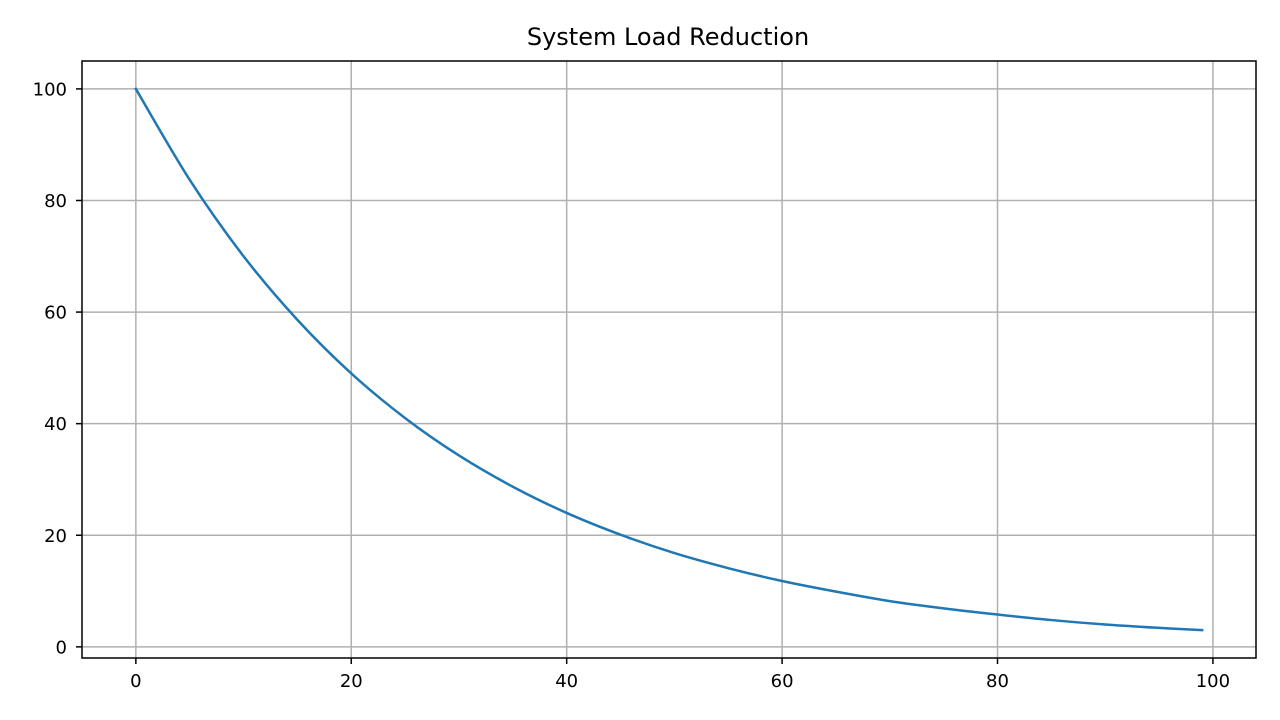  I want to click on y-tick-label: 80, so click(55, 201).